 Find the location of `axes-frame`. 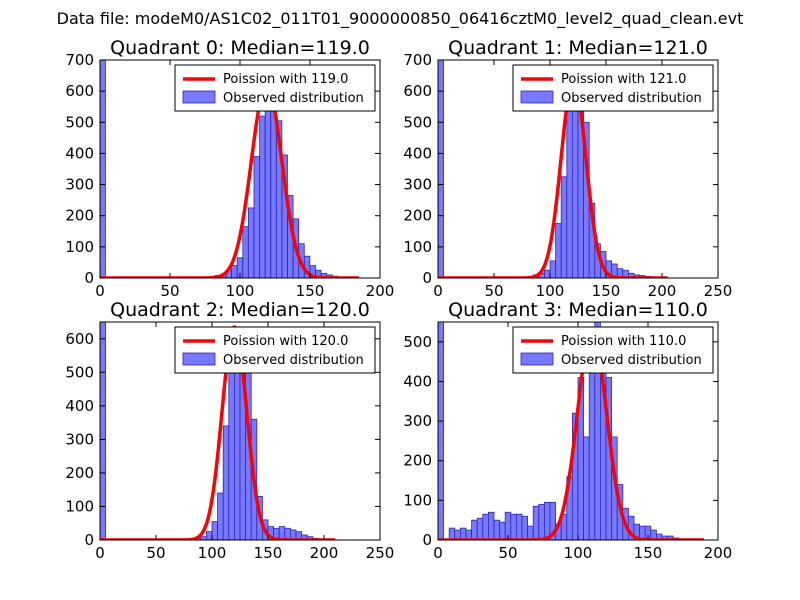

axes-frame is located at coordinates (240, 431).